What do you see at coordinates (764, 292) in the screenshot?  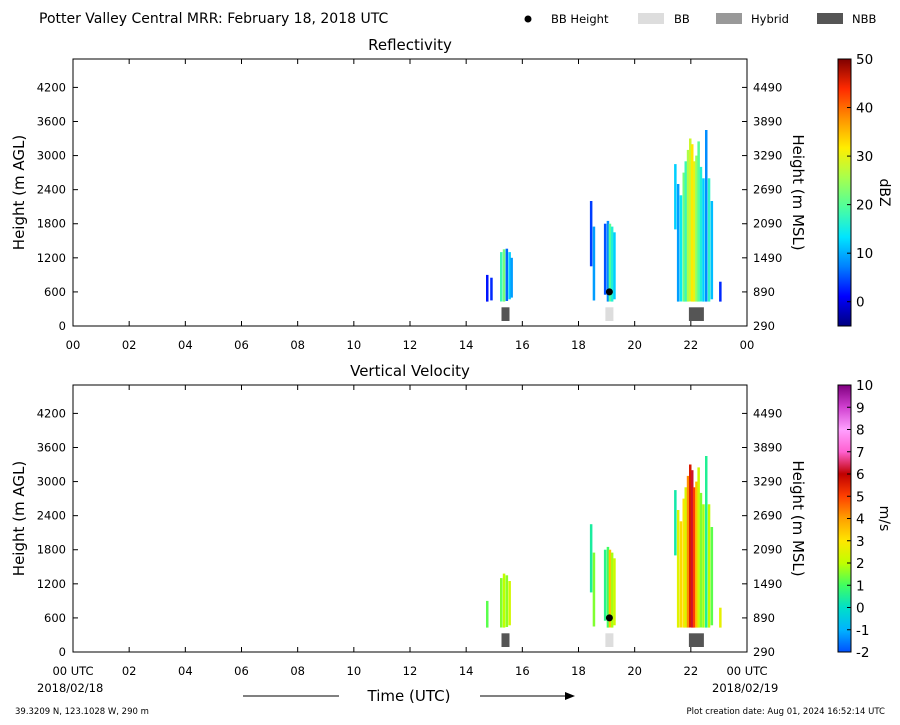 I see `y-right-tick-label: 890` at bounding box center [764, 292].